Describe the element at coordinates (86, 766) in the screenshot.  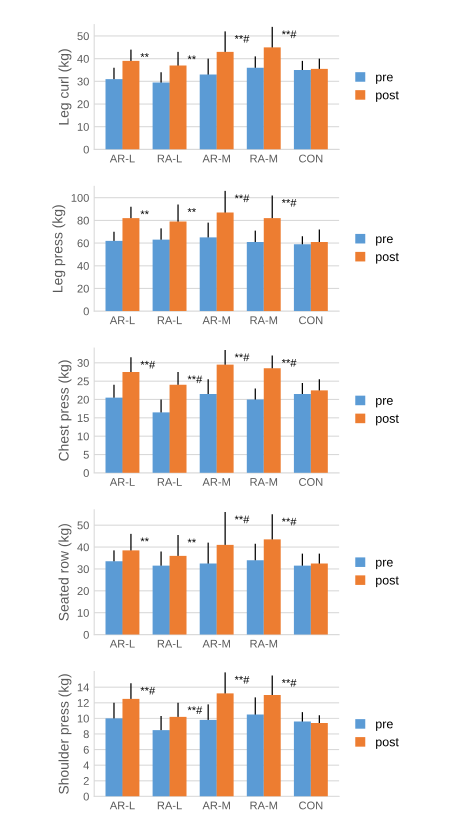
I see `y-tick-label: 4` at that location.